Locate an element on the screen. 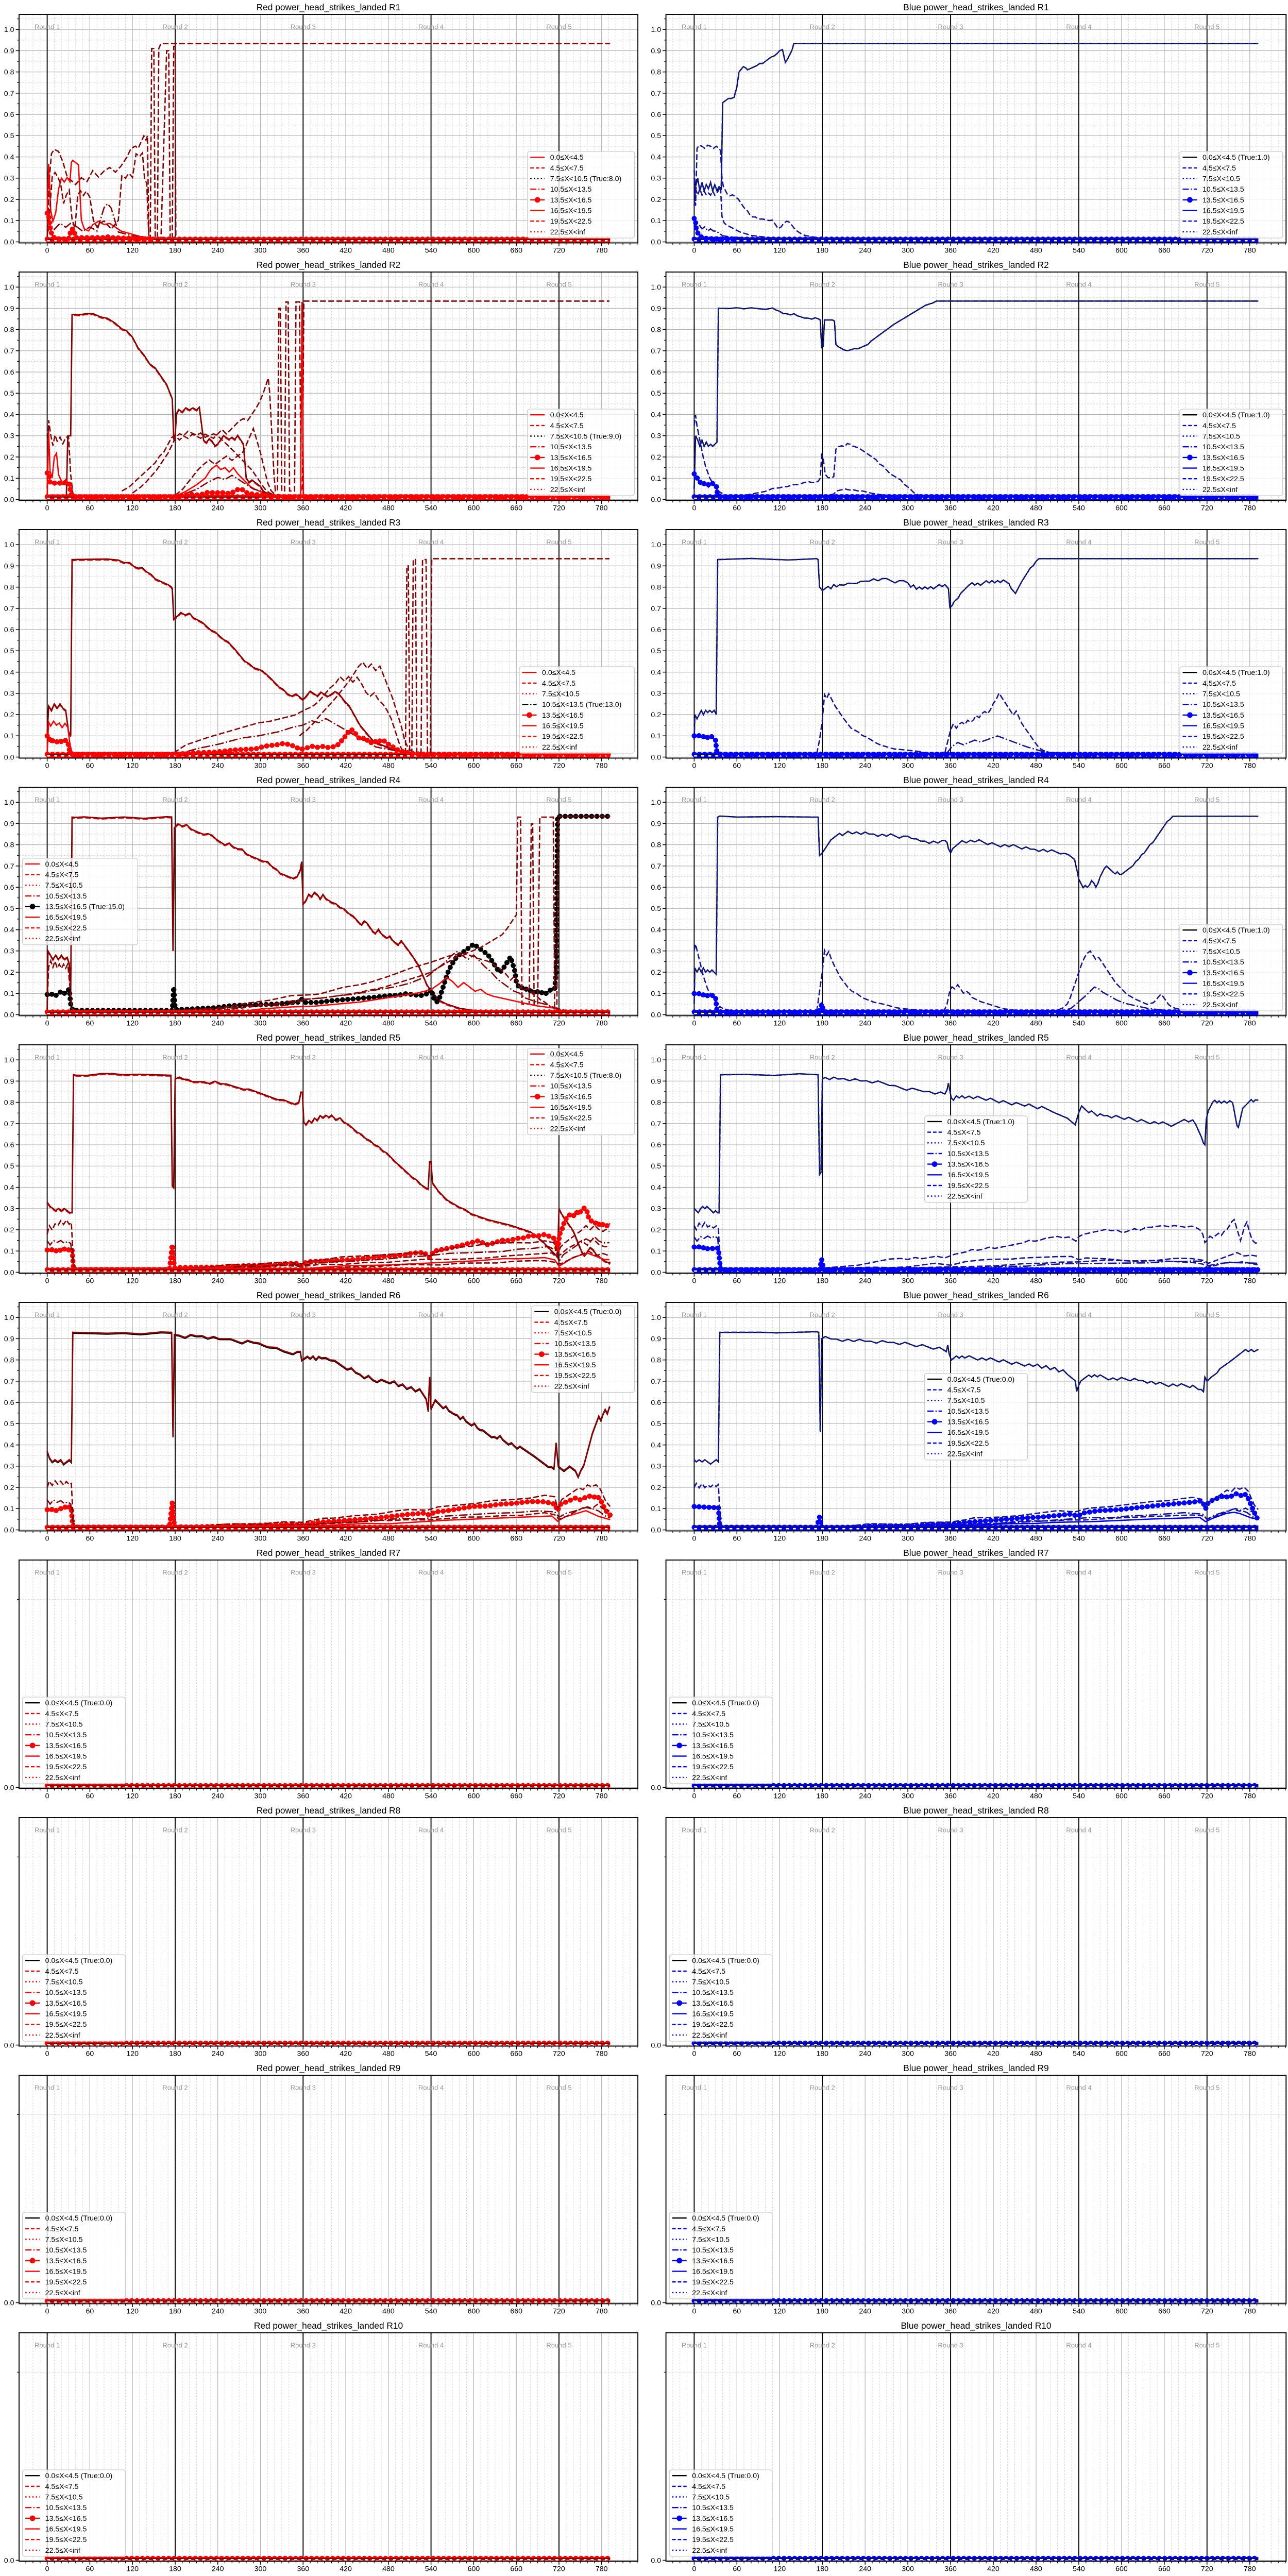 The image size is (1288, 2576). svg-text: 0.0 is located at coordinates (656, 2045).